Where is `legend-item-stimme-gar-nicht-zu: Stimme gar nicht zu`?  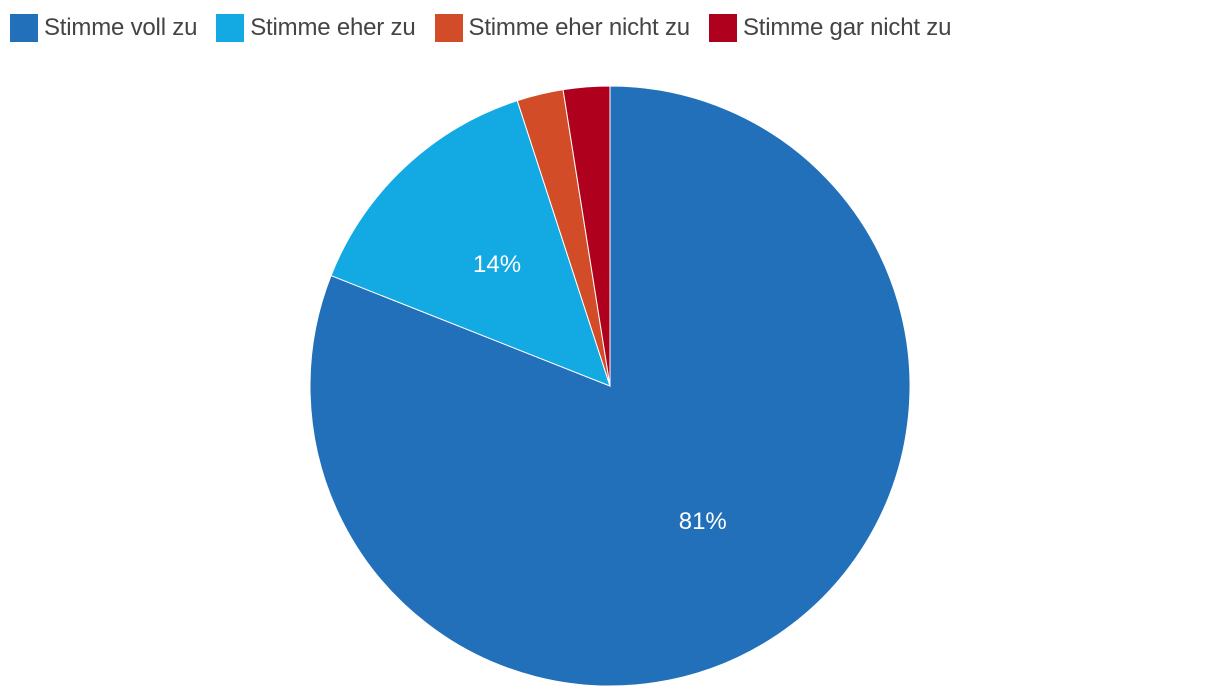 legend-item-stimme-gar-nicht-zu: Stimme gar nicht zu is located at coordinates (830, 28).